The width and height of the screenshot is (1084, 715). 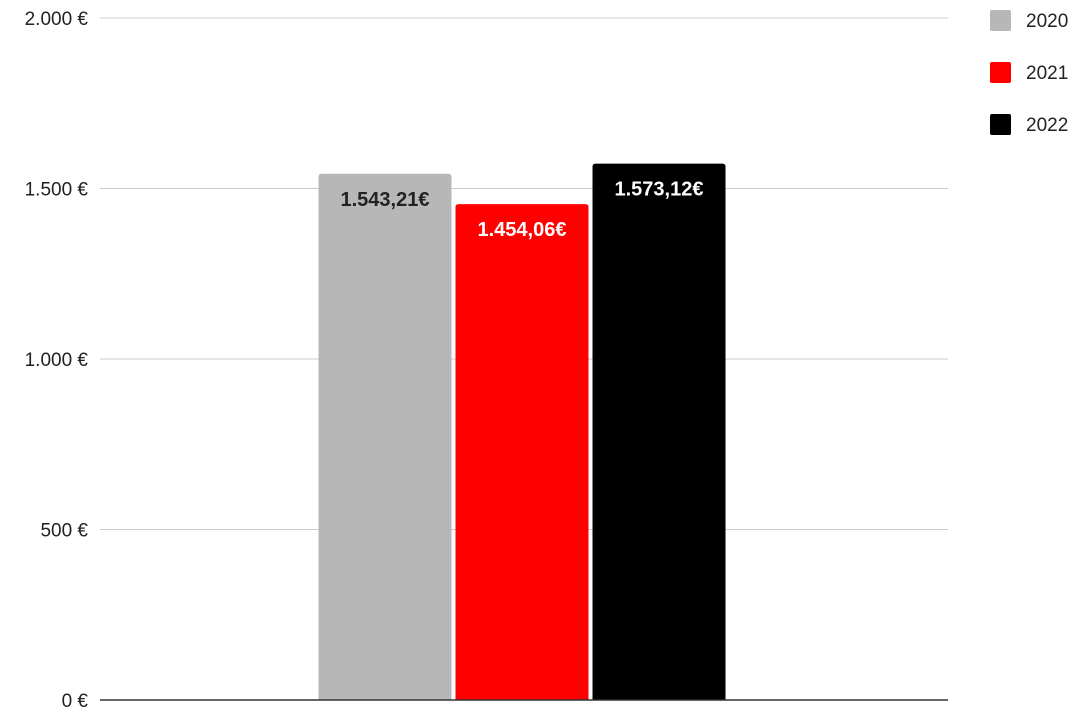 What do you see at coordinates (75, 701) in the screenshot?
I see `y-tick-label: 0 €` at bounding box center [75, 701].